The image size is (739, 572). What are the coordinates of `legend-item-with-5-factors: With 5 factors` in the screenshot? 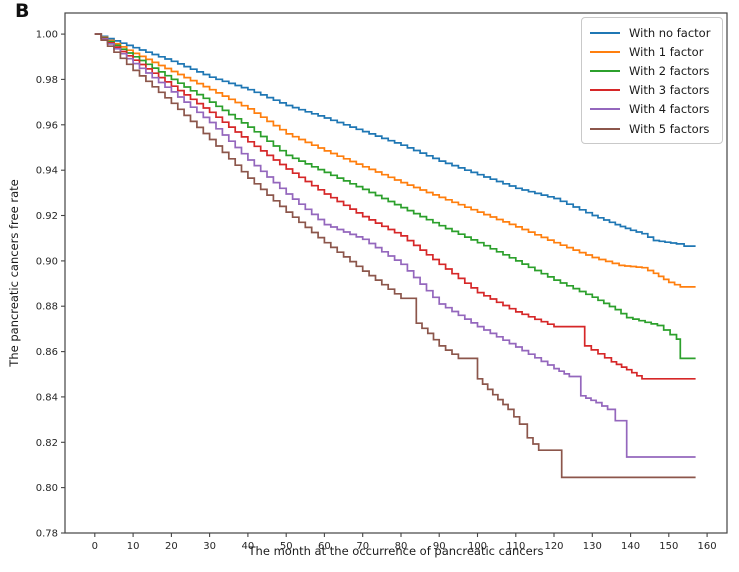 It's located at (652, 128).